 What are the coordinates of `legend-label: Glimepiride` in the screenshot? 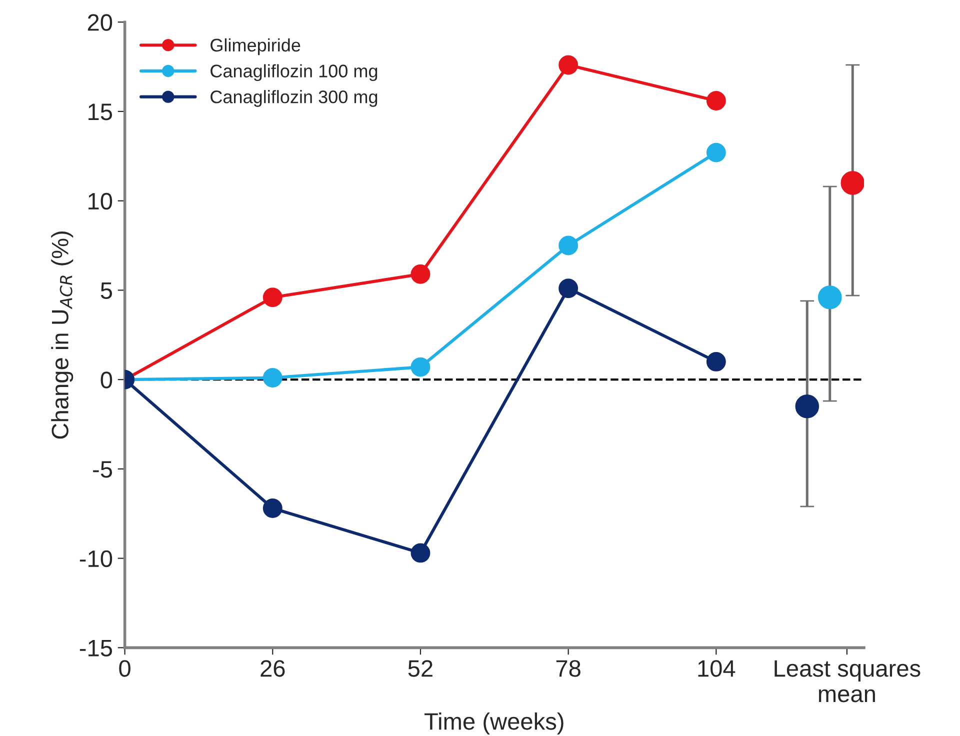 It's located at (255, 47).